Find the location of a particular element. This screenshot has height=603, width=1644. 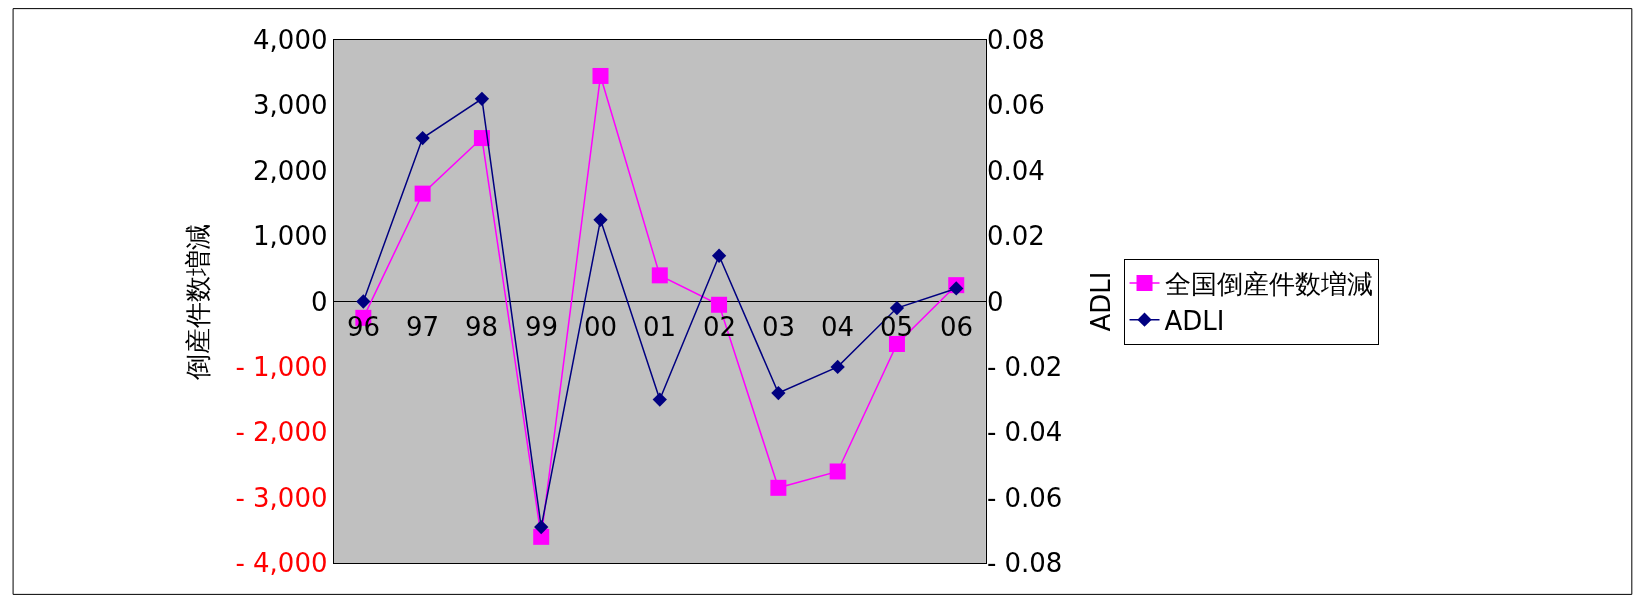

y-tick-label: 1,000 is located at coordinates (290, 236).